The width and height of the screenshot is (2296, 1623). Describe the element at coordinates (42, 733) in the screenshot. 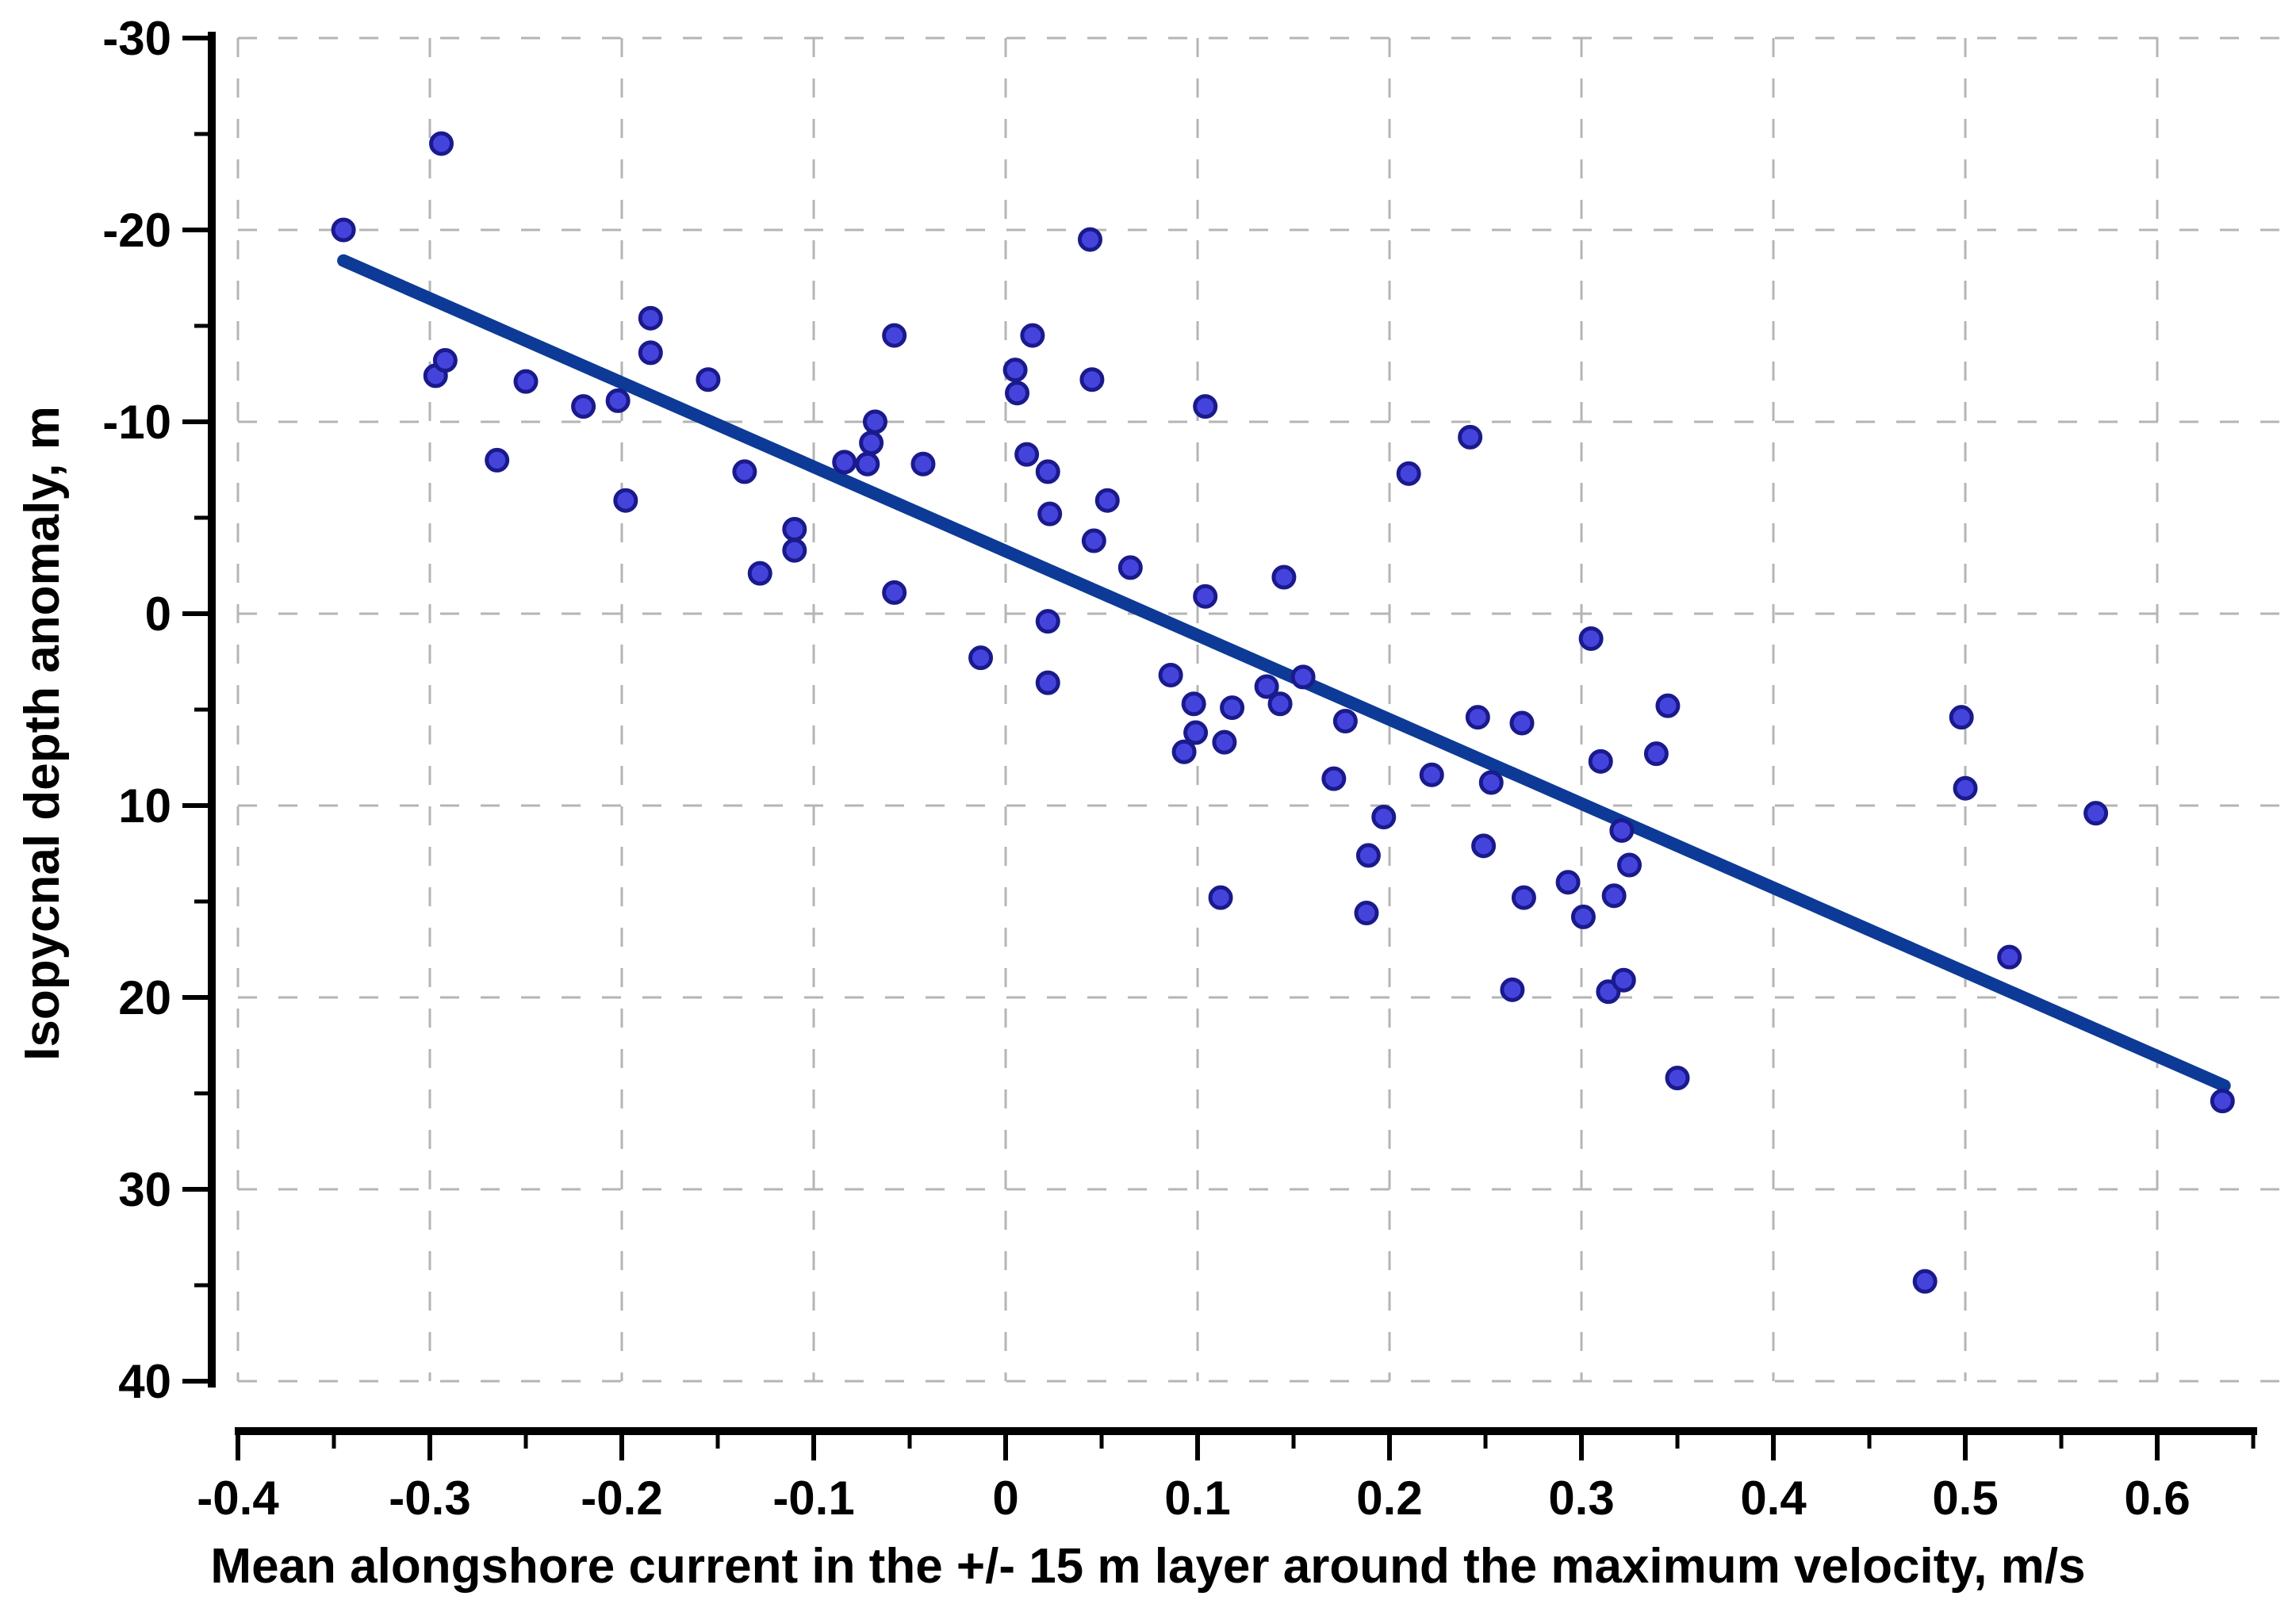

I see `y-axis-title-text: Isopycnal depth anomaly, m` at that location.